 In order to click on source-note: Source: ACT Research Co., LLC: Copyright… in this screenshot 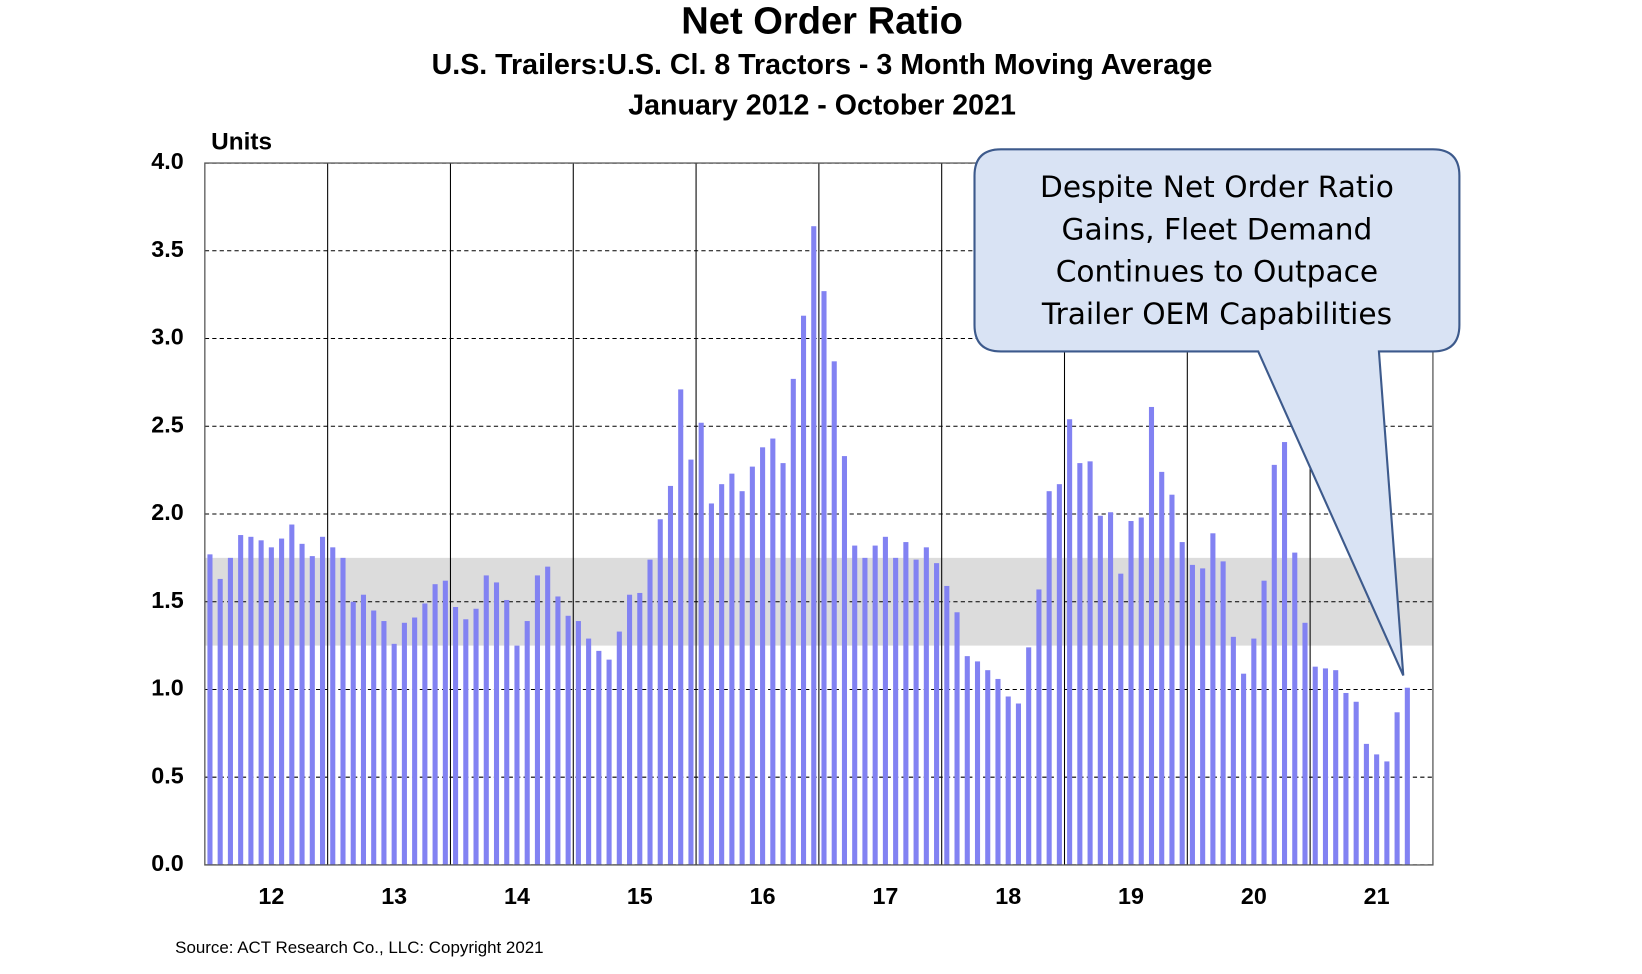, I will do `click(359, 947)`.